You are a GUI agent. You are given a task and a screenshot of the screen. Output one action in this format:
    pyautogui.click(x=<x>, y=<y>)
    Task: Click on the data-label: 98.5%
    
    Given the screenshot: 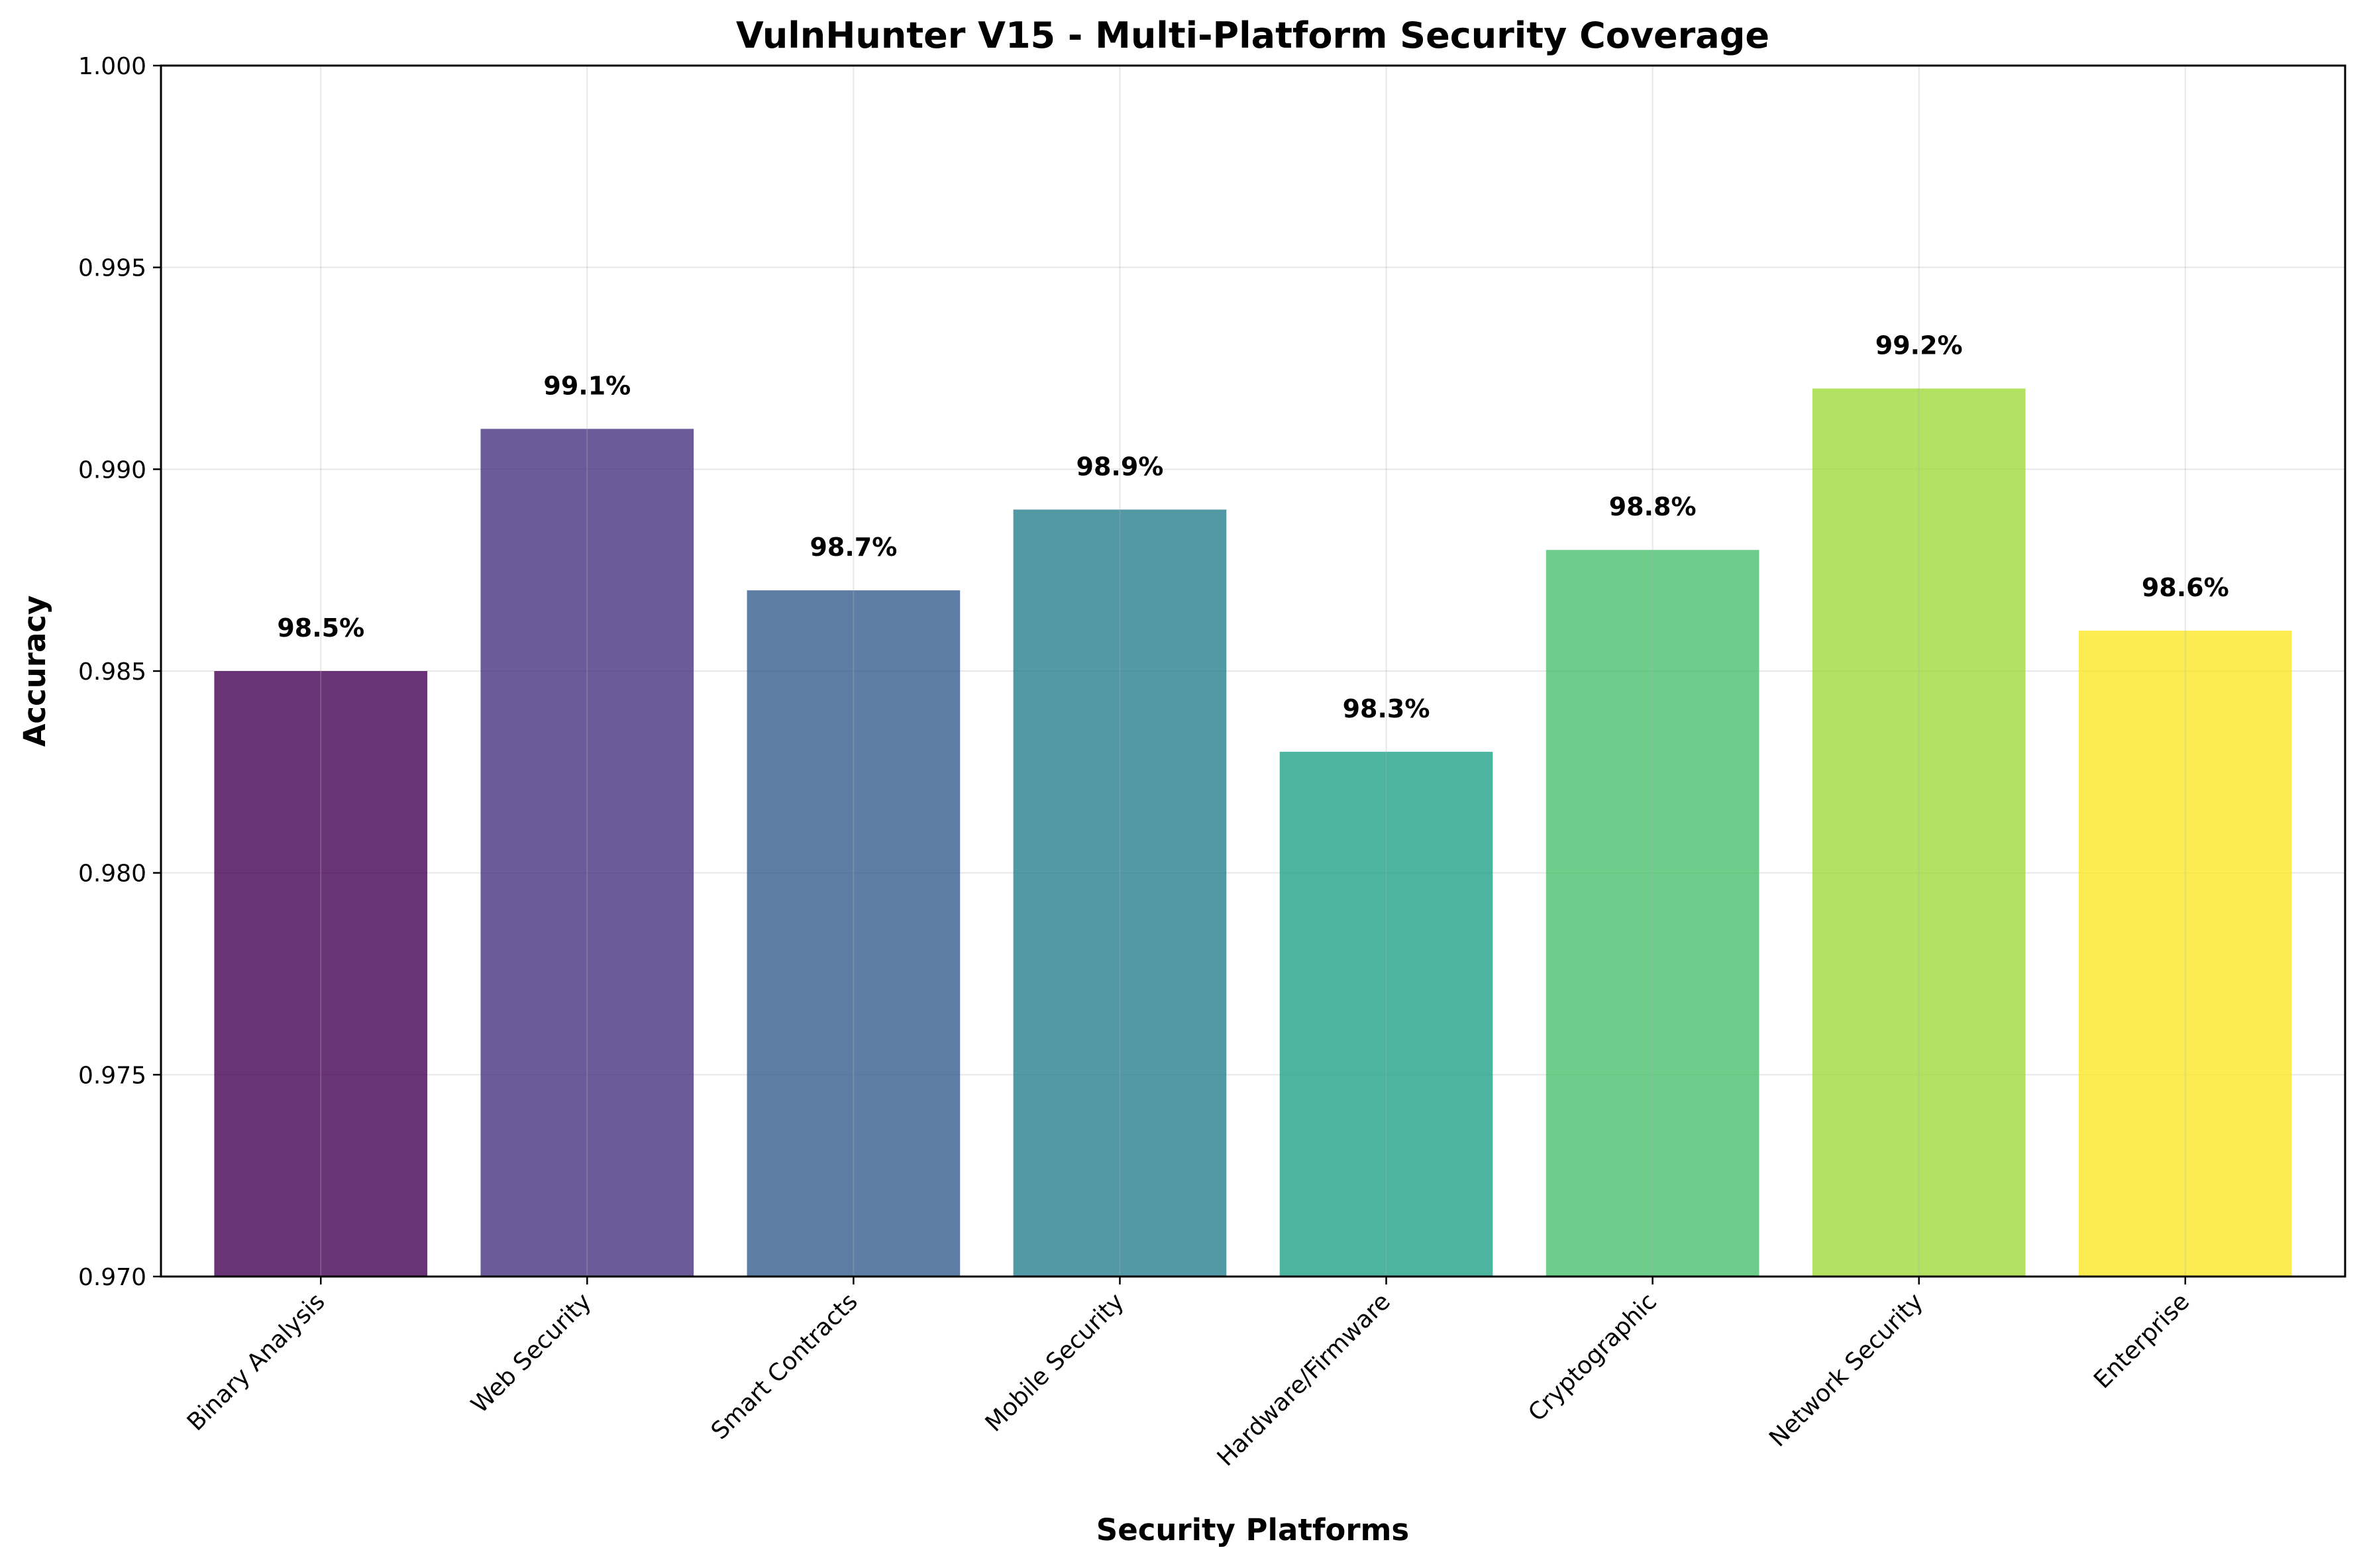 What is the action you would take?
    pyautogui.click(x=320, y=628)
    